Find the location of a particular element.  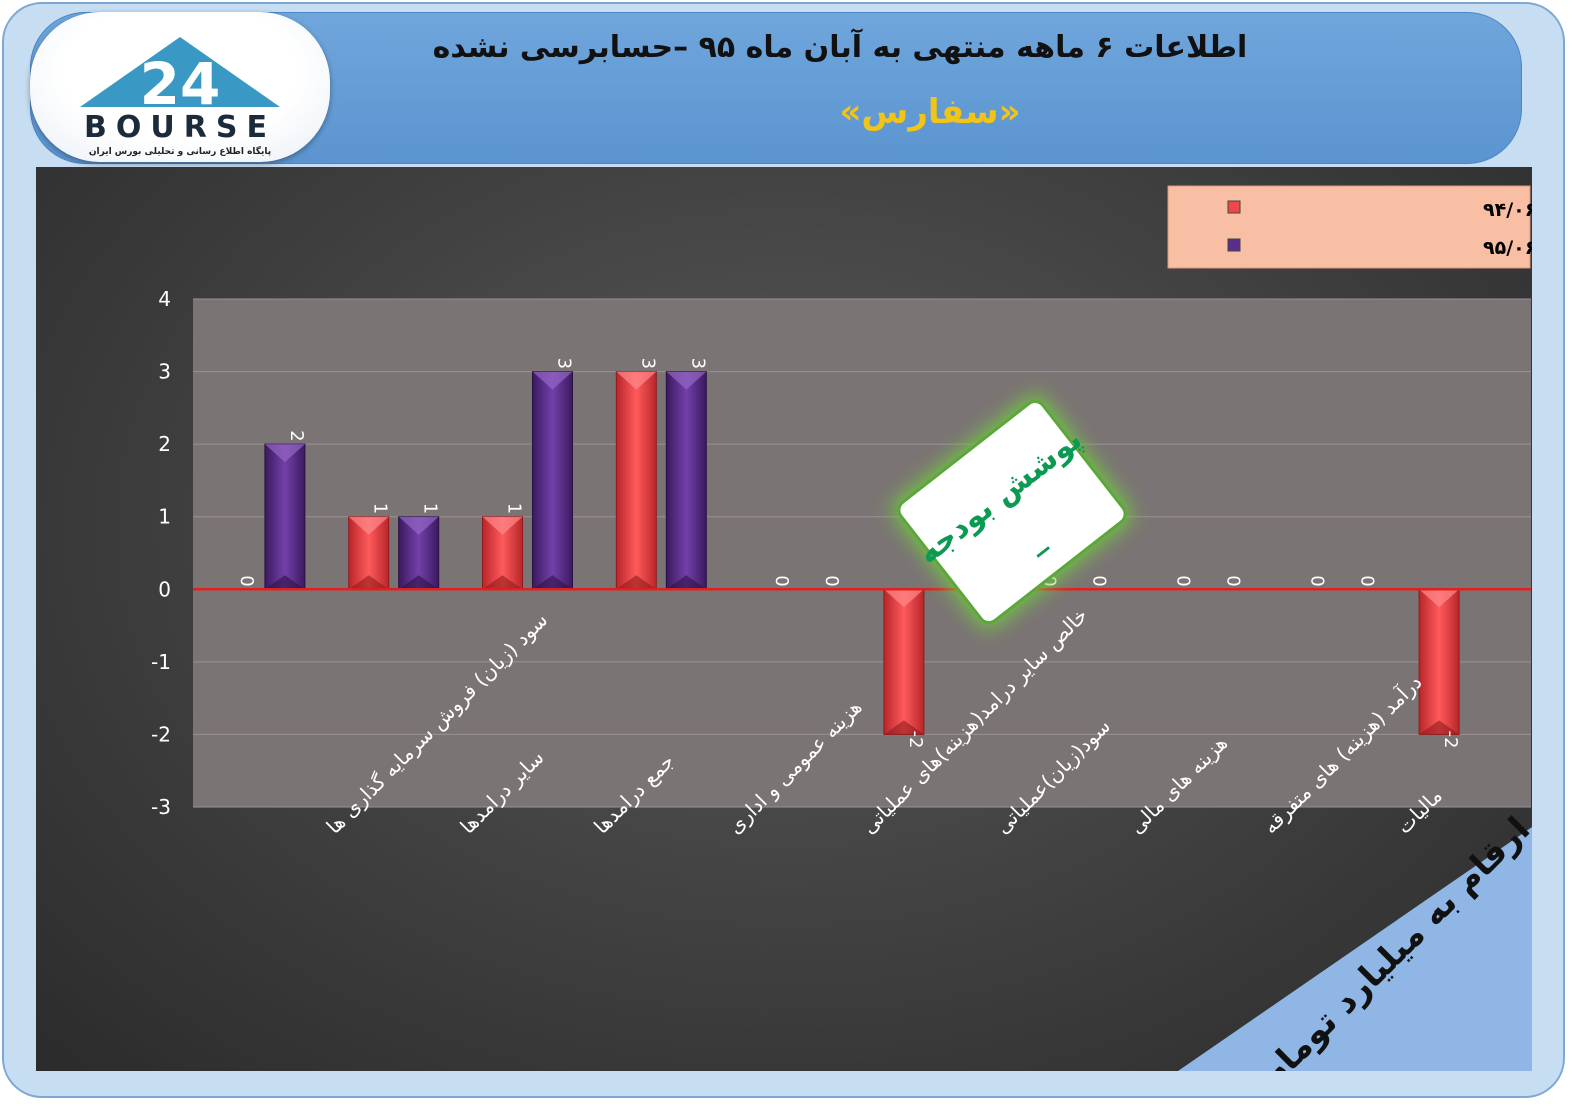

logo-mark-icon: 24 is located at coordinates (180, 77).